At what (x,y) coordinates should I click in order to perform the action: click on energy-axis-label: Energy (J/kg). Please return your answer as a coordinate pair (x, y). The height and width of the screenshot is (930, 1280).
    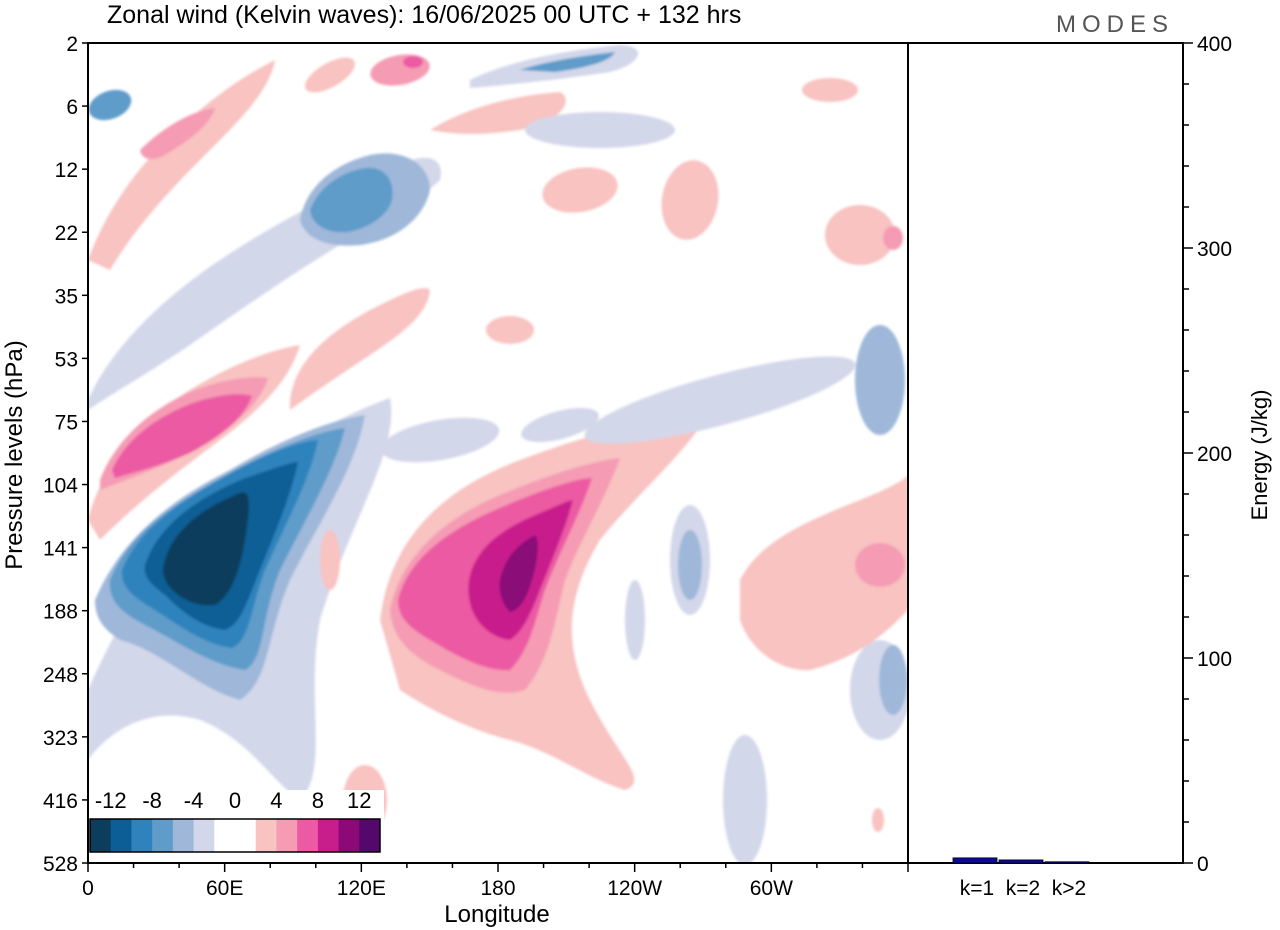
    Looking at the image, I should click on (1259, 455).